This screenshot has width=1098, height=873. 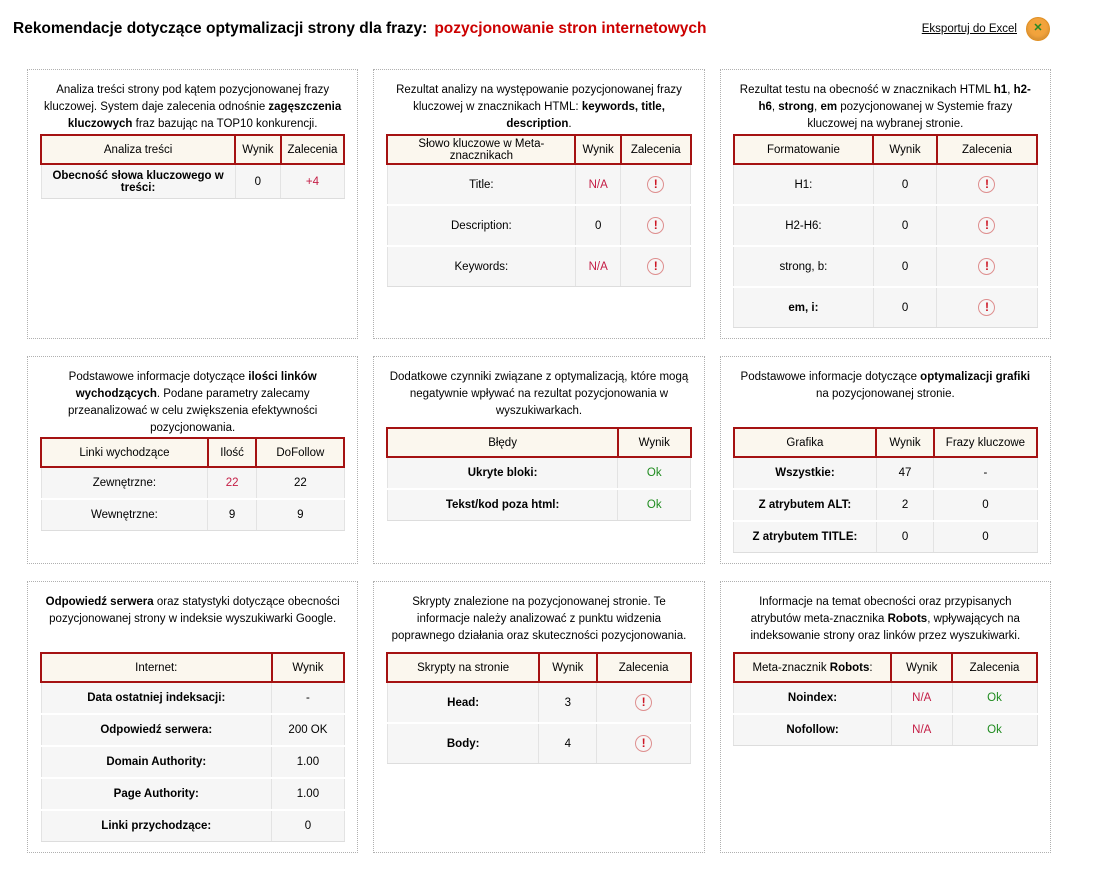 What do you see at coordinates (975, 377) in the screenshot?
I see `description-text: optymalizacji grafiki` at bounding box center [975, 377].